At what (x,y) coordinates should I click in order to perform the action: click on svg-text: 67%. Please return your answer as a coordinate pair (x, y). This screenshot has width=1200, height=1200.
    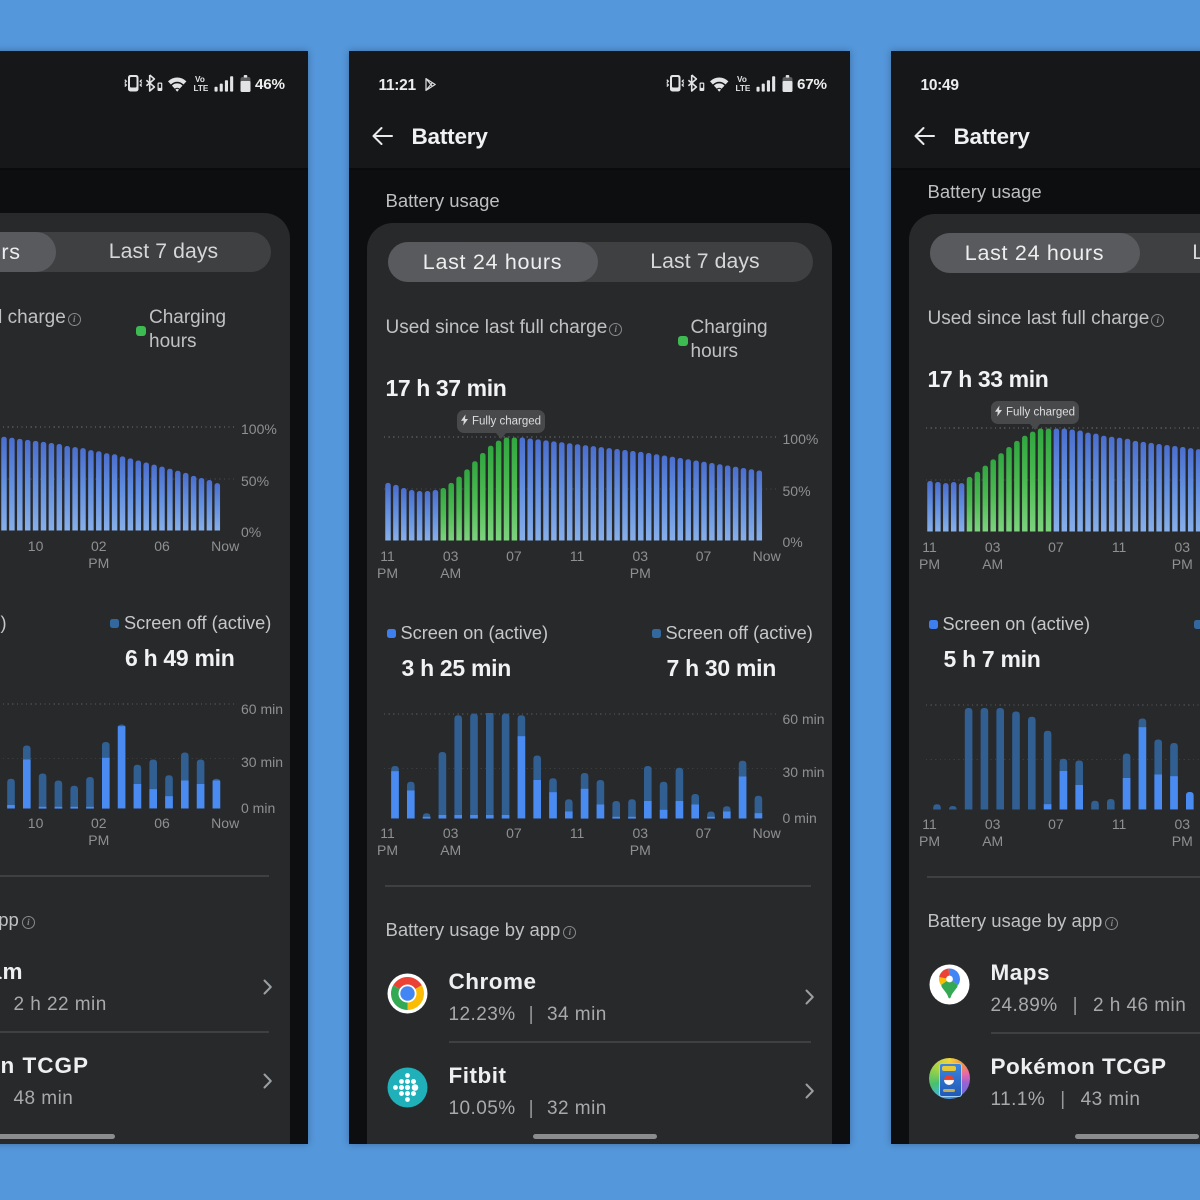
    Looking at the image, I should click on (812, 84).